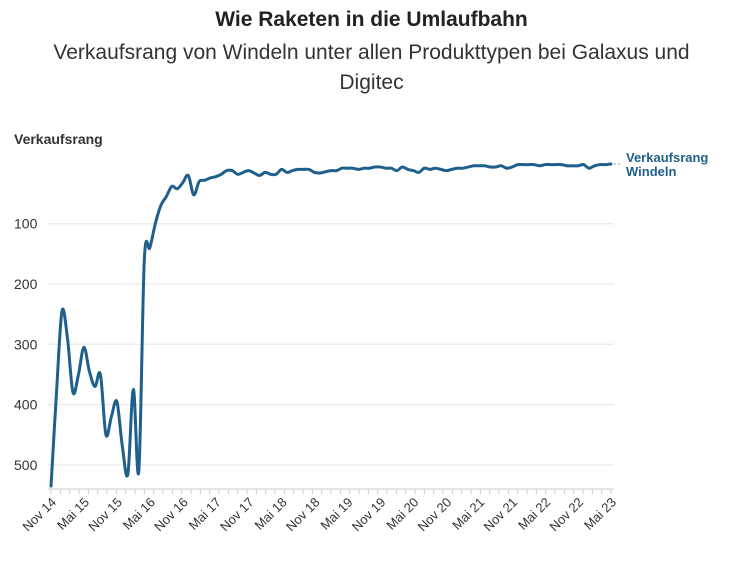  I want to click on x-tick-label: Nov 18, so click(303, 515).